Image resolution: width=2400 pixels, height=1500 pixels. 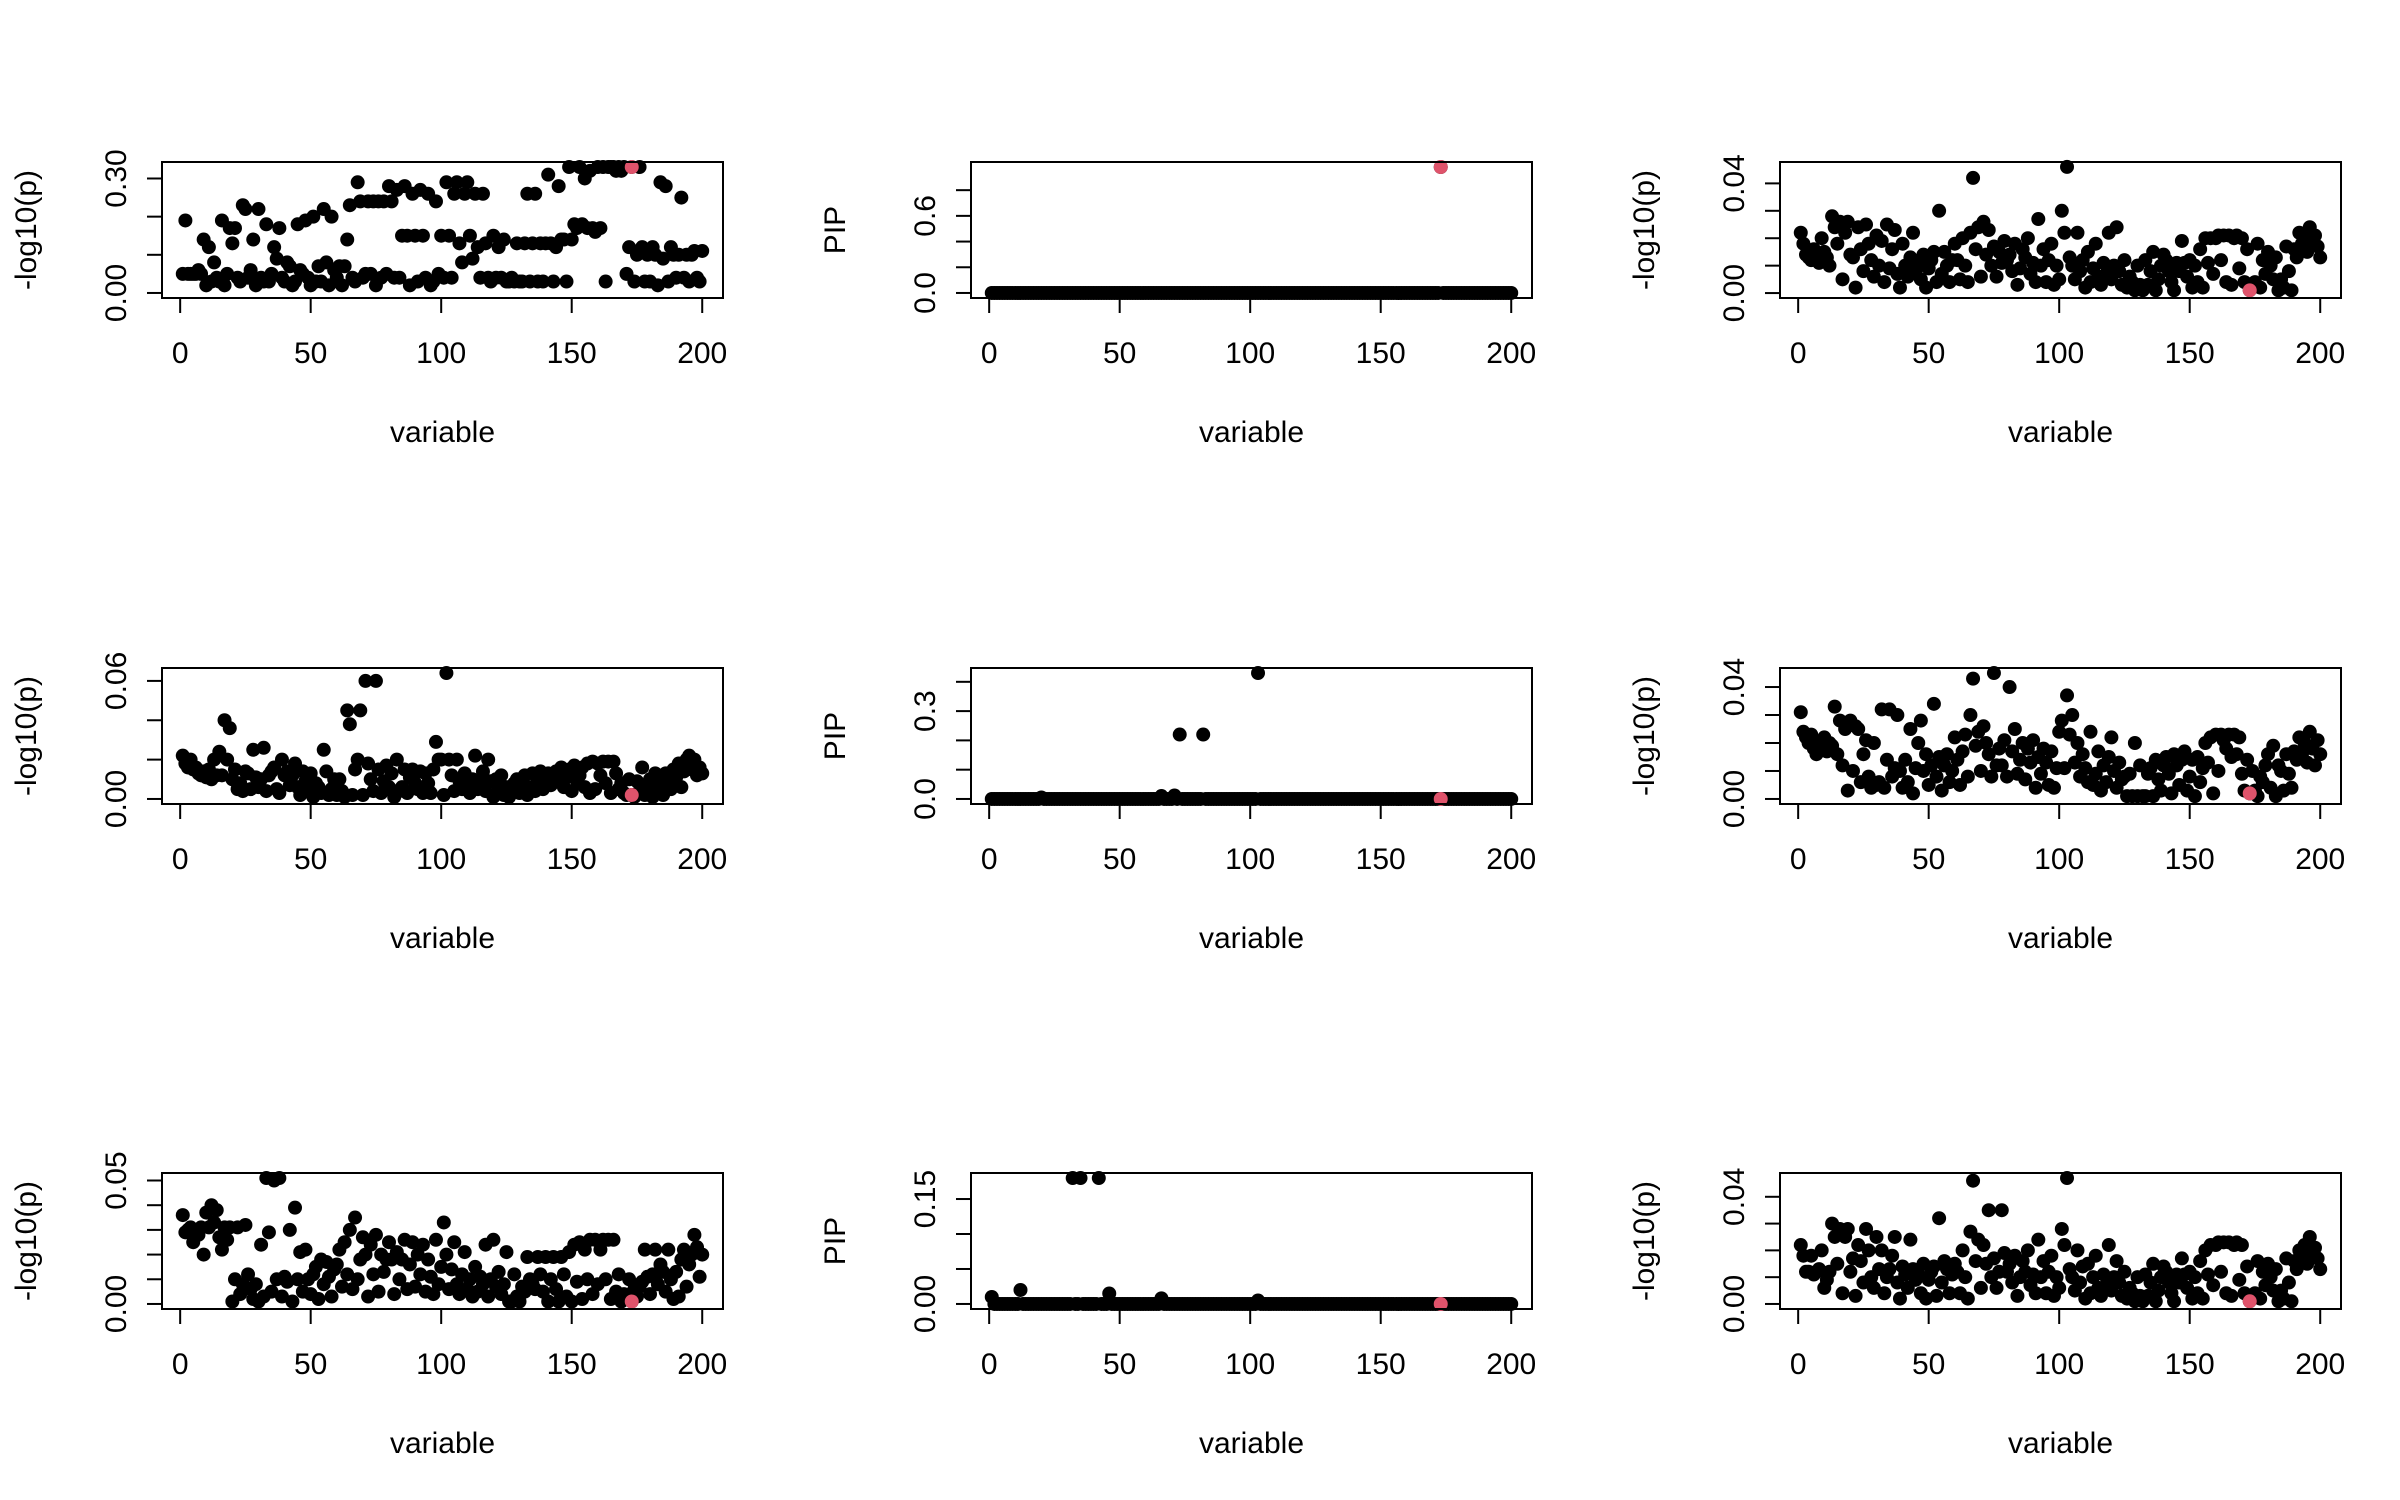 I want to click on y-tick-label: 0.00, so click(x=116, y=1304).